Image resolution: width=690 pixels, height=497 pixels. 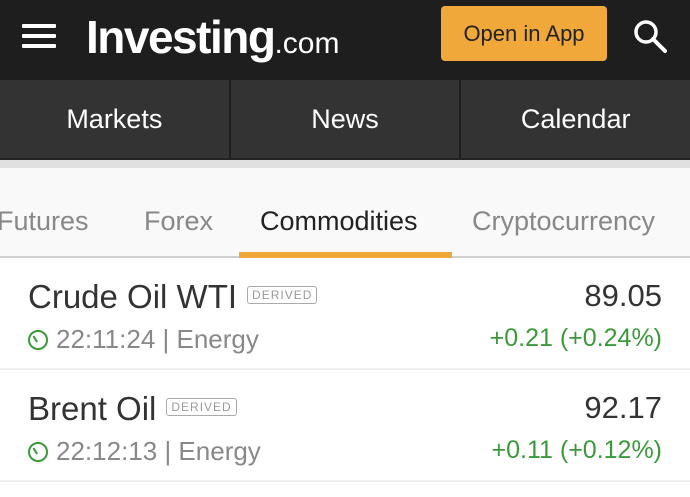 I want to click on tab-cryptocurrency: Cryptocurrency, so click(x=564, y=221).